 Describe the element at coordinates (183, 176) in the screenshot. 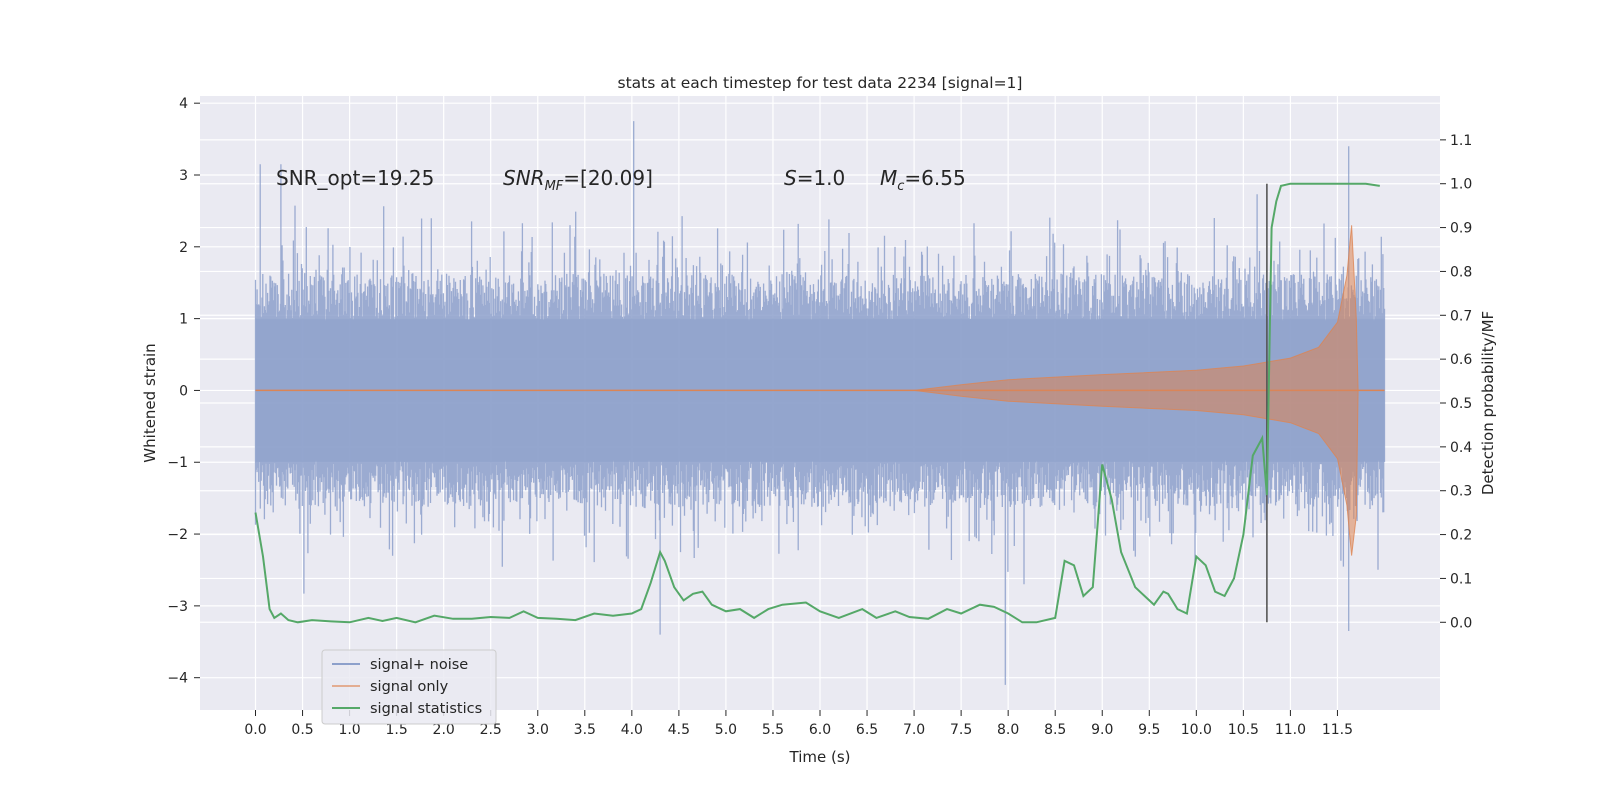

I see `y-tick-label: 3` at that location.